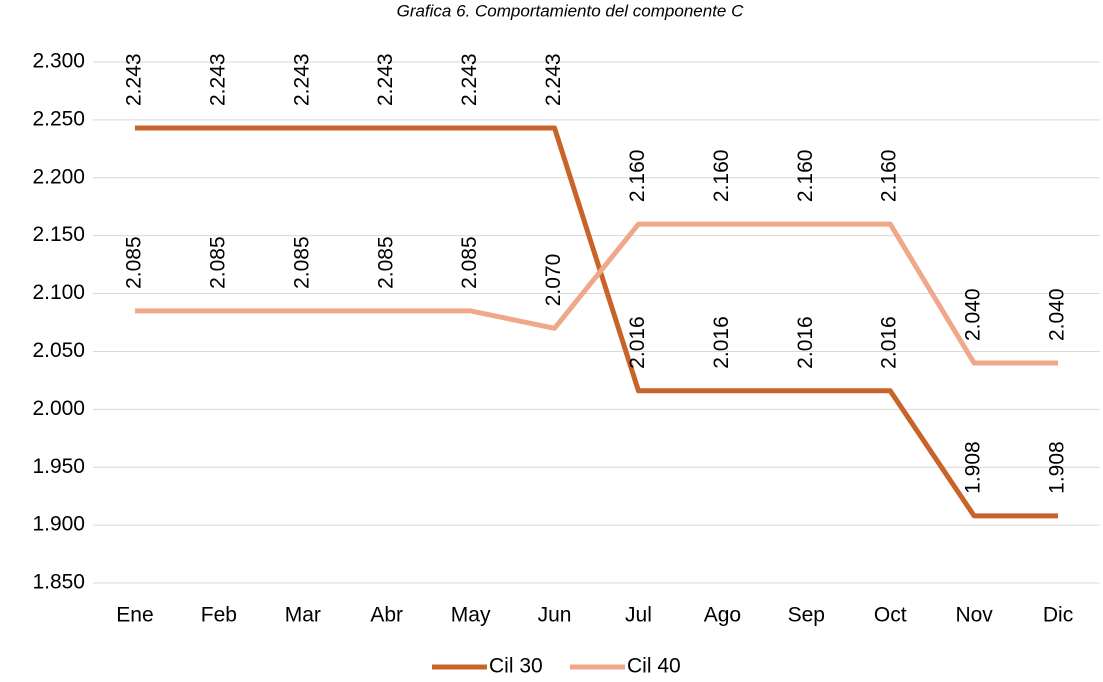 This screenshot has height=682, width=1103. I want to click on x-tick-label: Sep, so click(806, 615).